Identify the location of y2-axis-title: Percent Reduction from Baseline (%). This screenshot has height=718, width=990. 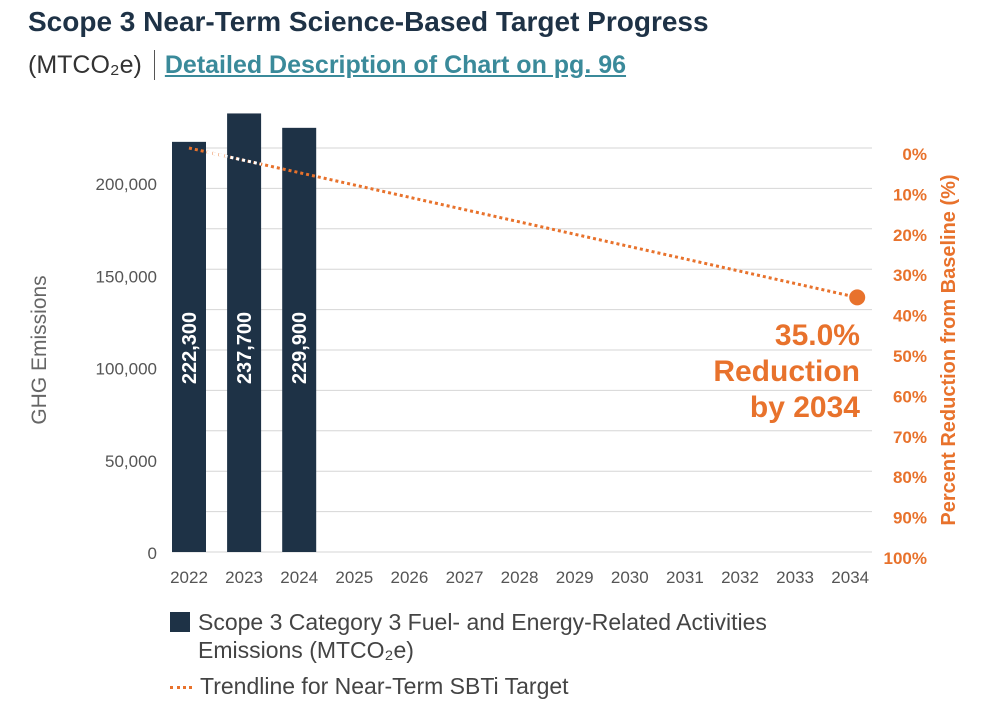
(949, 349).